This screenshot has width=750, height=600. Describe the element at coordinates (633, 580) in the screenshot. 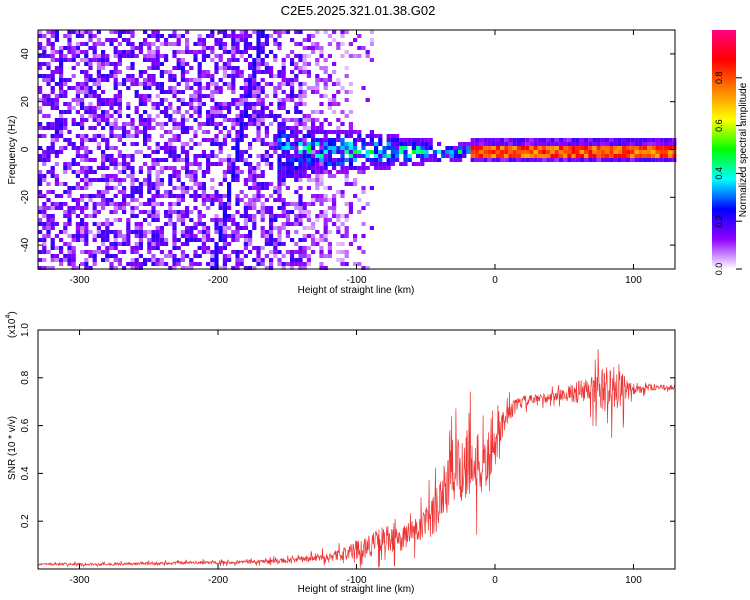

I see `snr-x-tick-label: 100` at that location.